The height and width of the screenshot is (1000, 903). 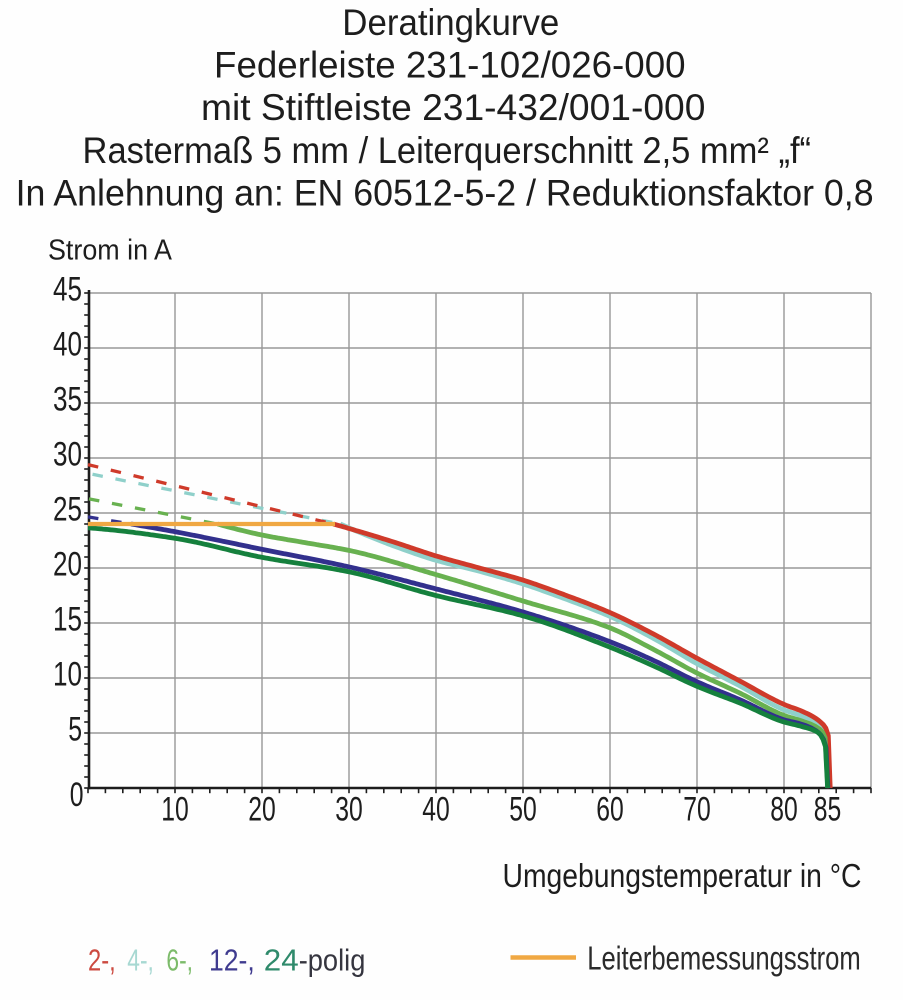 I want to click on svg-text: 45, so click(x=67, y=290).